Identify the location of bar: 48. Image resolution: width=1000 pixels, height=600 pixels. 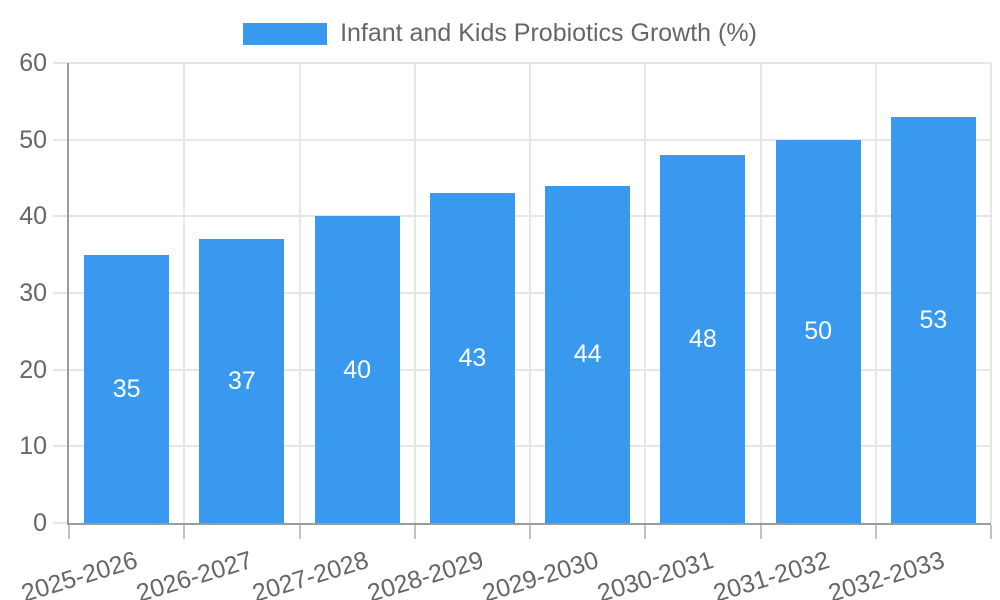
(703, 339).